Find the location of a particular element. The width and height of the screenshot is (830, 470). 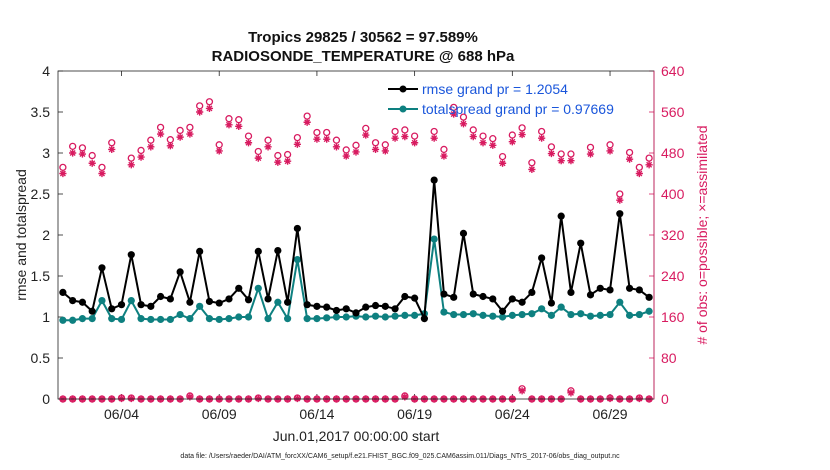

x-axis-label: Jun.01,2017 00:00:00 start is located at coordinates (356, 436).